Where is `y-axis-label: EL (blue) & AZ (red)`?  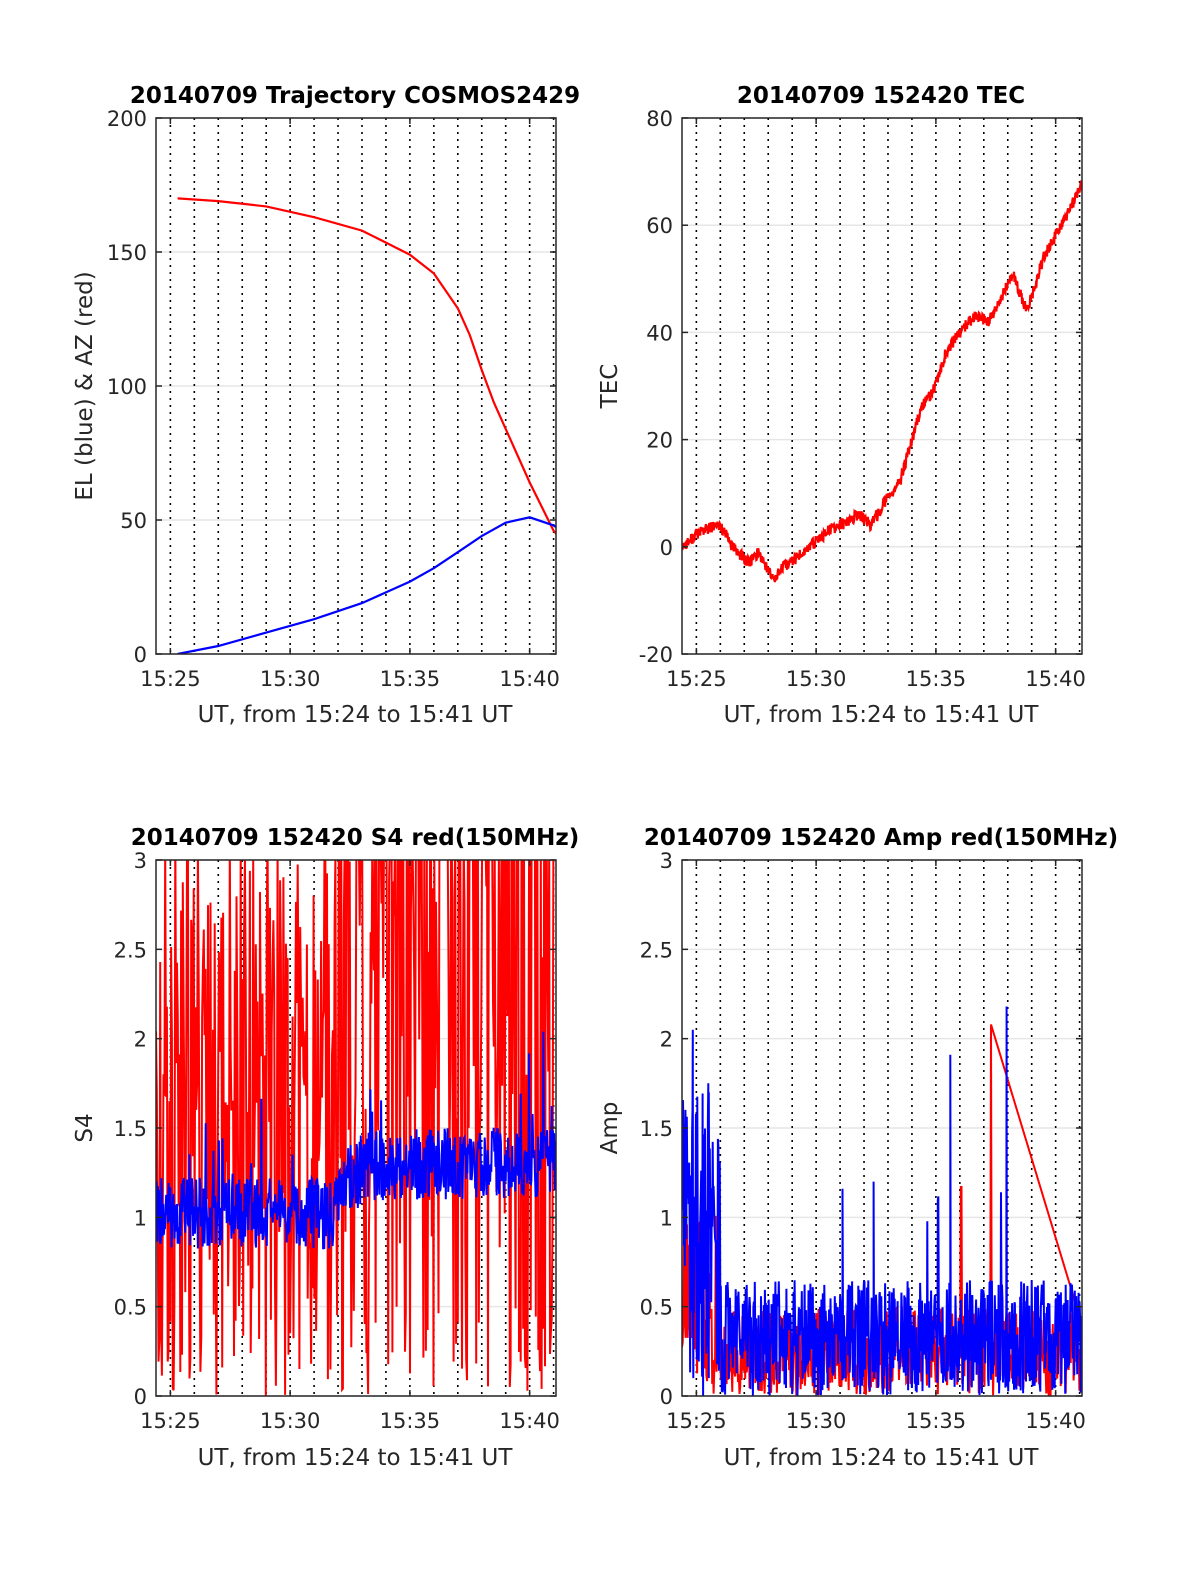
y-axis-label: EL (blue) & AZ (red) is located at coordinates (85, 385).